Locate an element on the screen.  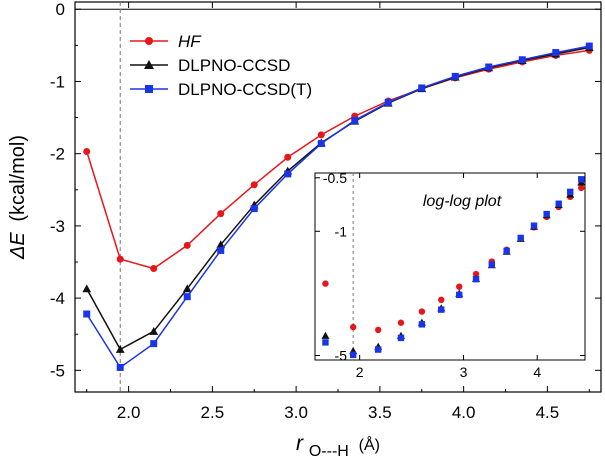
legend-marker-HF is located at coordinates (149, 41).